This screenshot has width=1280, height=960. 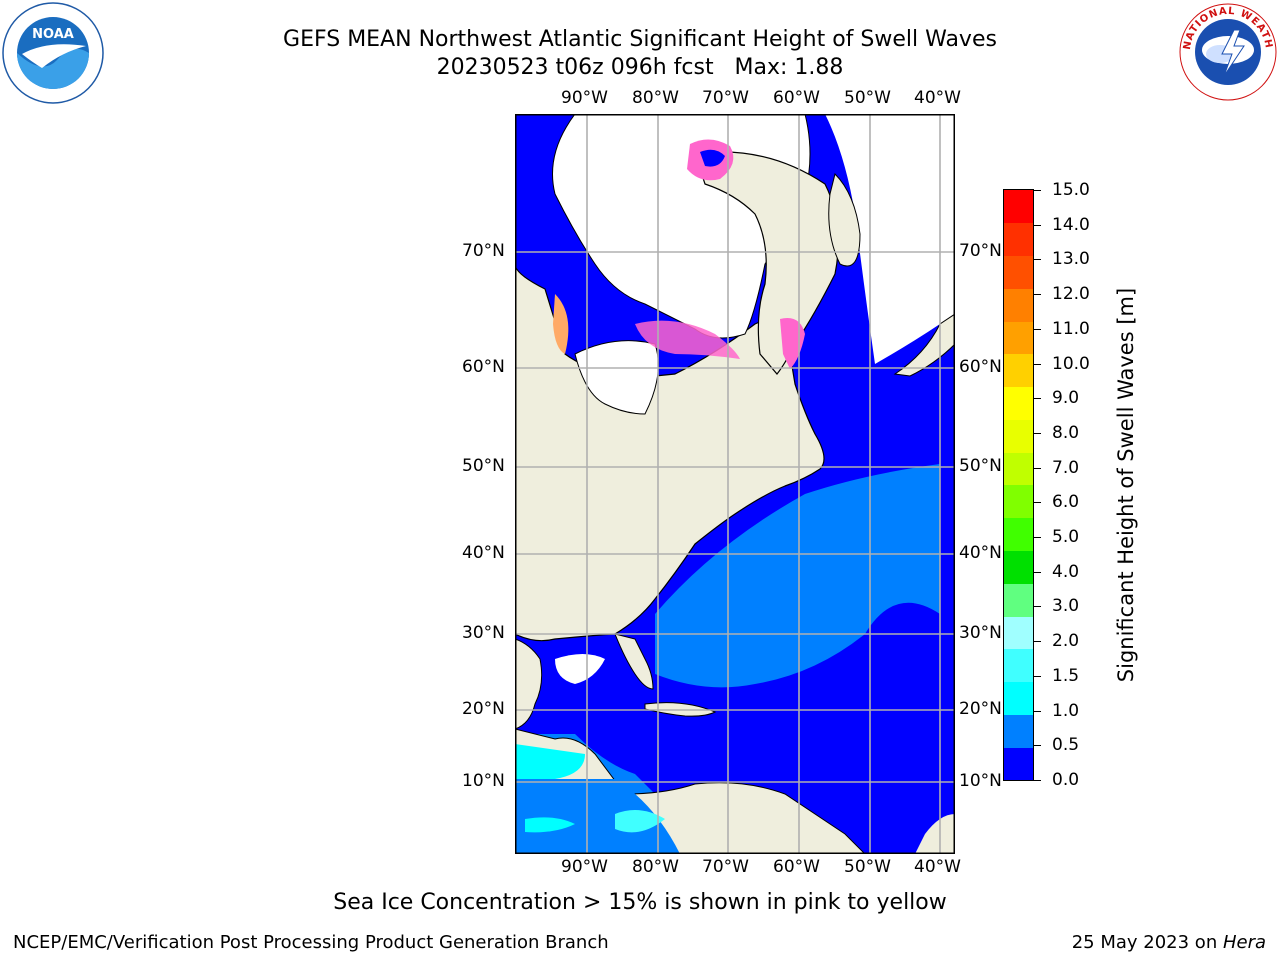 What do you see at coordinates (1066, 606) in the screenshot?
I see `colorbar-tick-label: 3.0` at bounding box center [1066, 606].